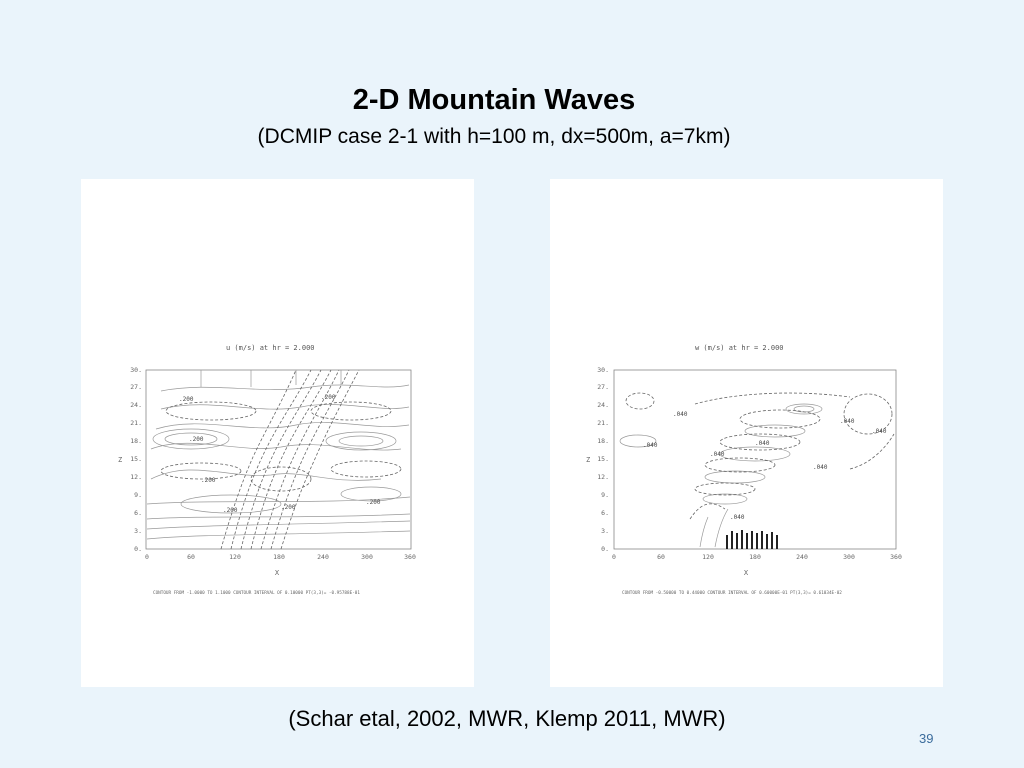  Describe the element at coordinates (752, 539) in the screenshot. I see `surface-oscillations` at that location.